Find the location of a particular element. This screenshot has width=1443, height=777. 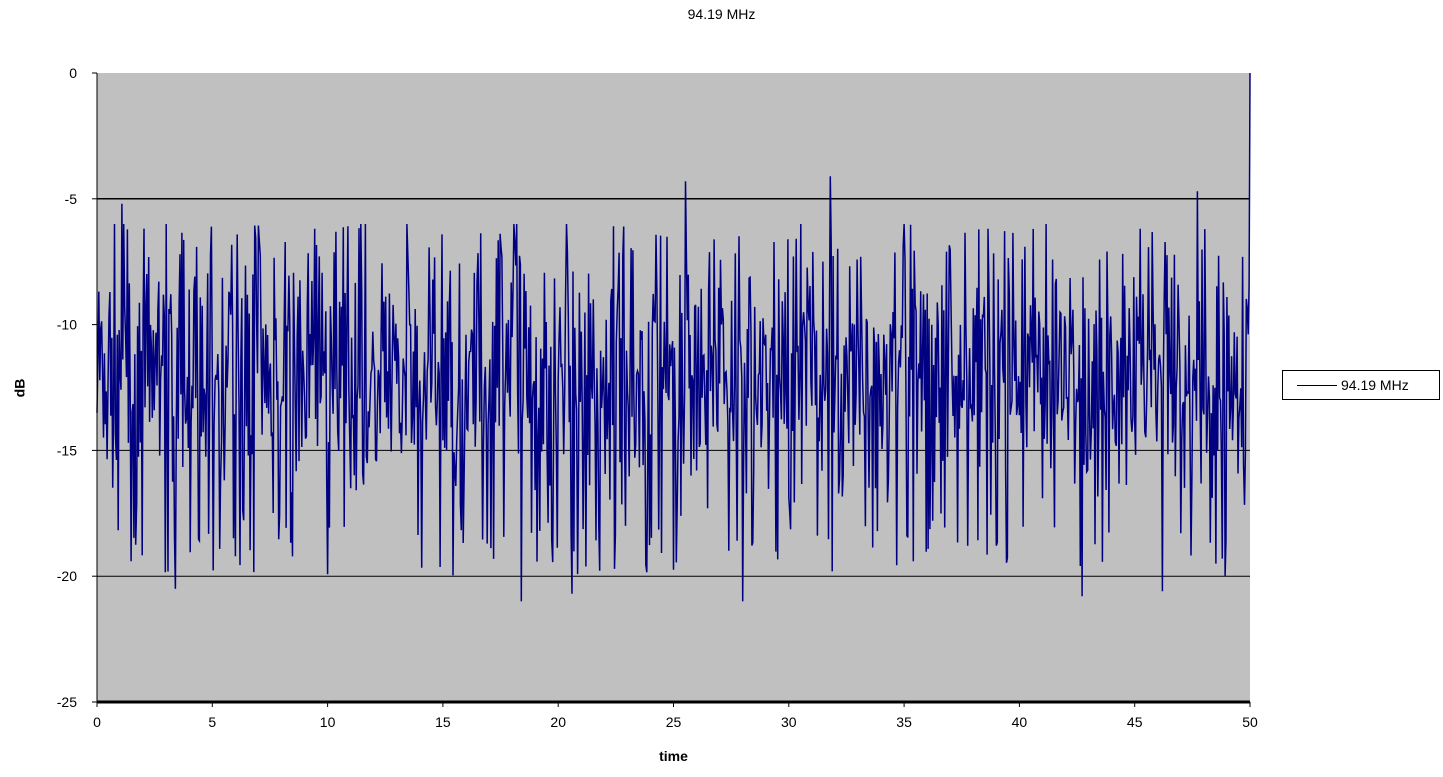

x-tick-label-10: 10 is located at coordinates (328, 722).